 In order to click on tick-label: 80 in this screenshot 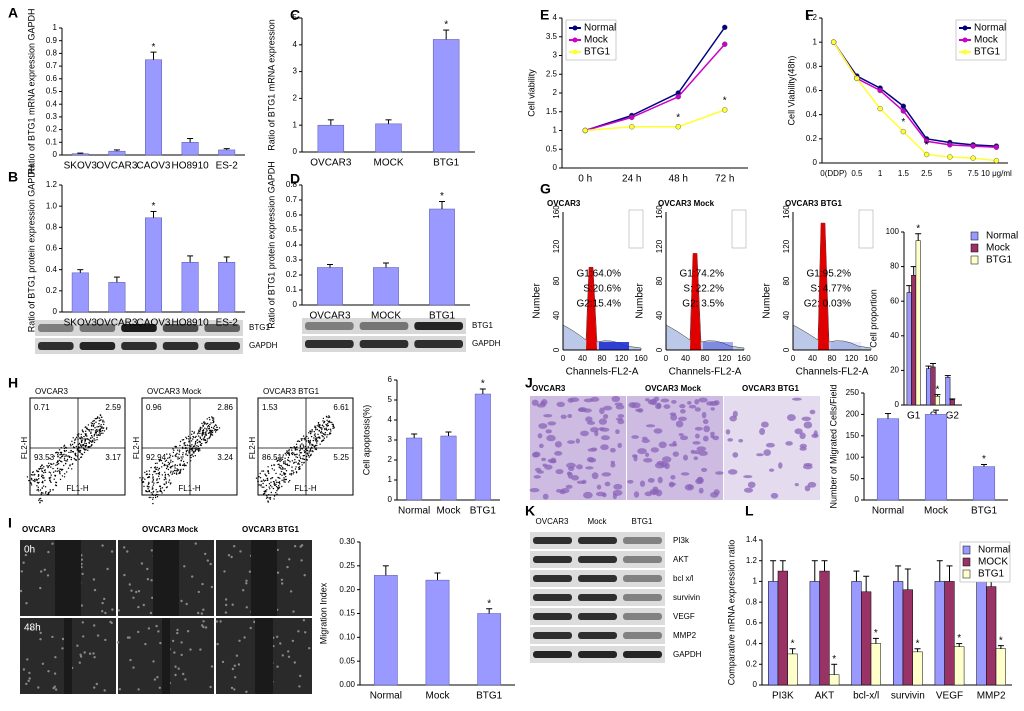, I will do `click(832, 358)`.